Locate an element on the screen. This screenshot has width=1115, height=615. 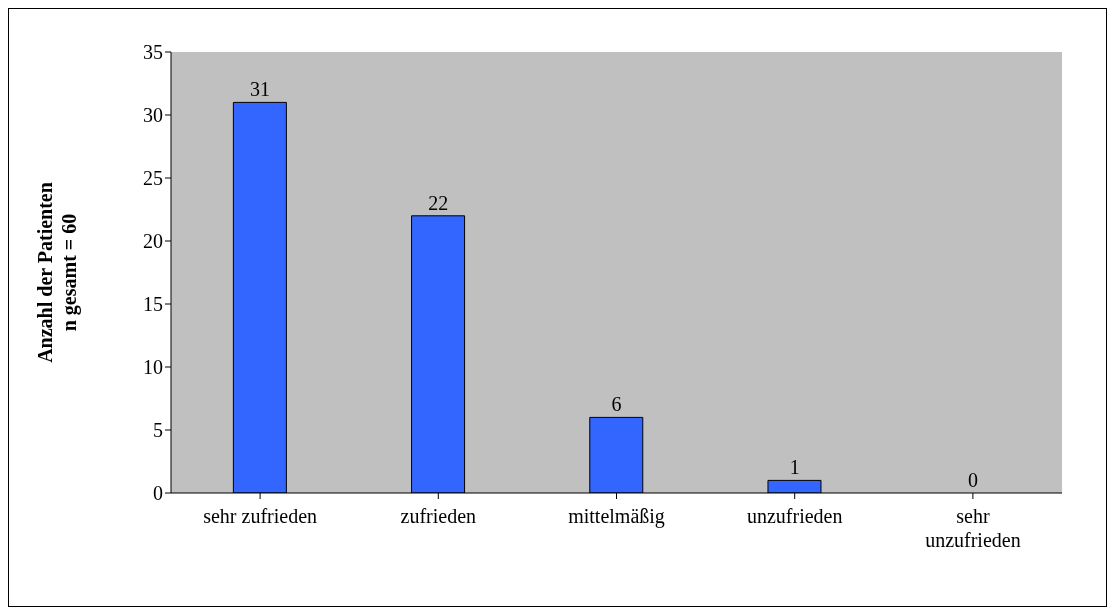
y-tick-label: 20 is located at coordinates (153, 241).